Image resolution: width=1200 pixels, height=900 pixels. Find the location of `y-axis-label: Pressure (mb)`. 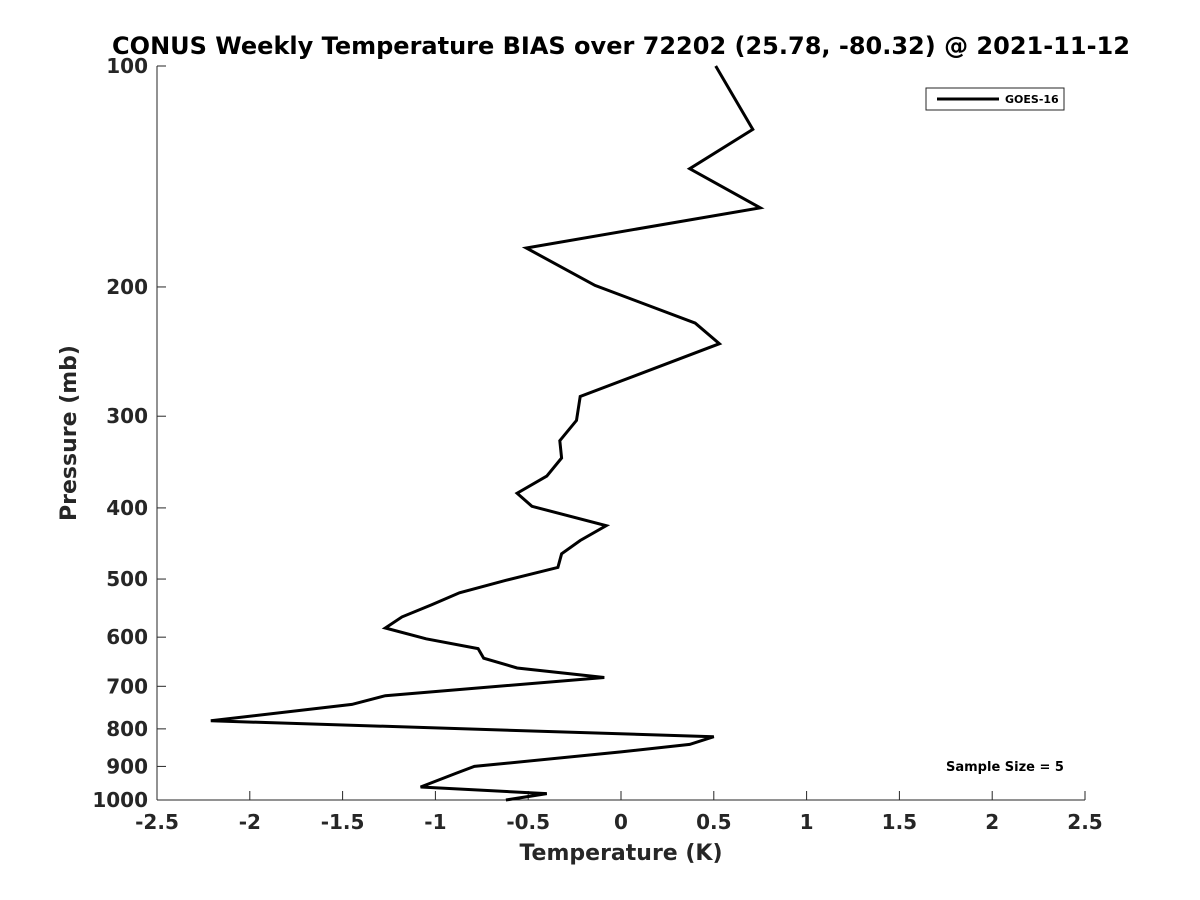

y-axis-label: Pressure (mb) is located at coordinates (69, 433).